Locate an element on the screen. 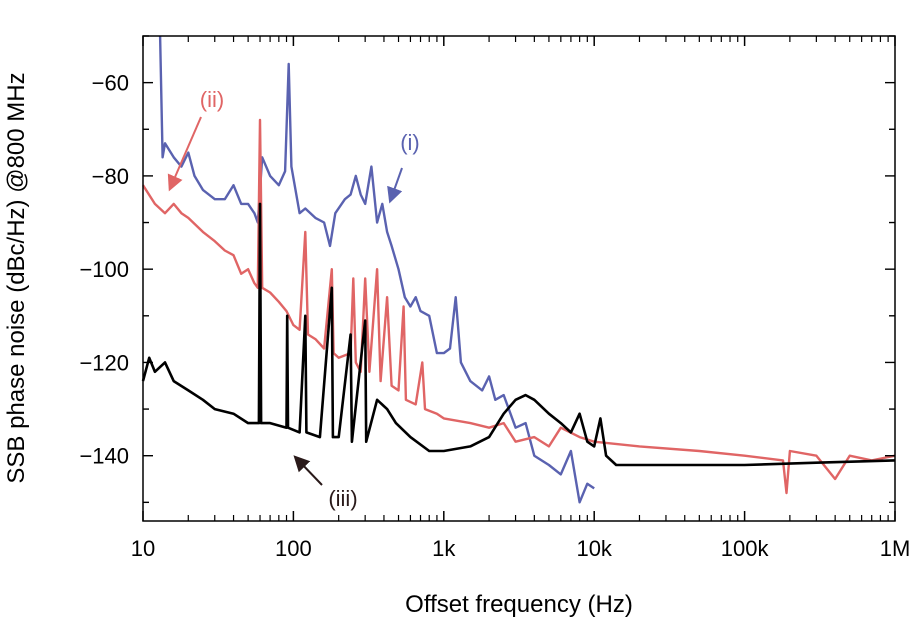 The height and width of the screenshot is (627, 915). annotation-arrow-i is located at coordinates (395, 185).